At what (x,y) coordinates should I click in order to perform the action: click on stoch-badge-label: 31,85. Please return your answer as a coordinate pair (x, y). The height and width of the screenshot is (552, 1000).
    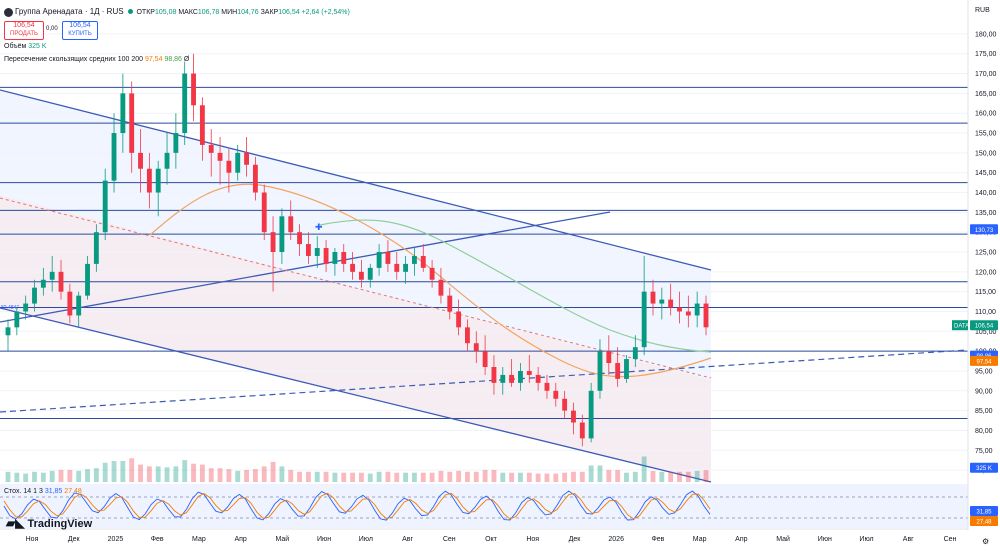
    Looking at the image, I should click on (984, 513).